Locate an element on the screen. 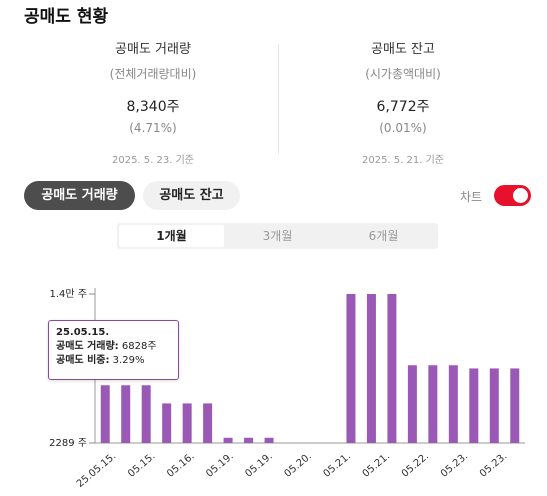 The height and width of the screenshot is (496, 547). tooltip-ratio: 공매도 비중: 3.29% is located at coordinates (113, 361).